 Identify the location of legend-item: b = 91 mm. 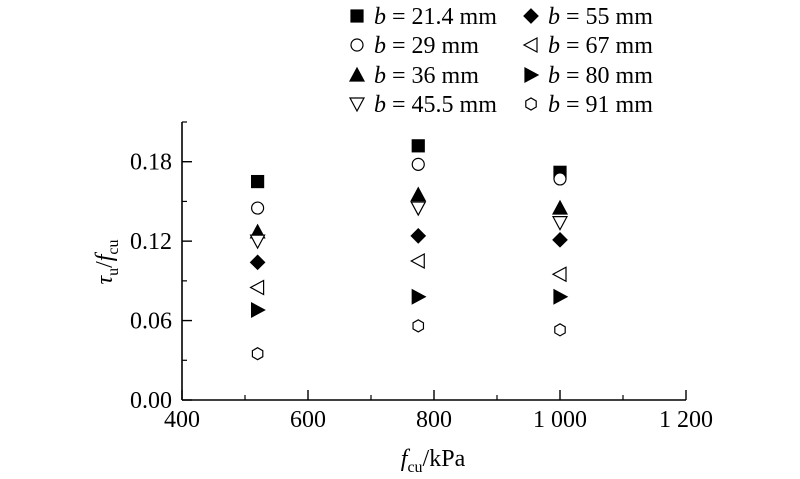
(589, 105).